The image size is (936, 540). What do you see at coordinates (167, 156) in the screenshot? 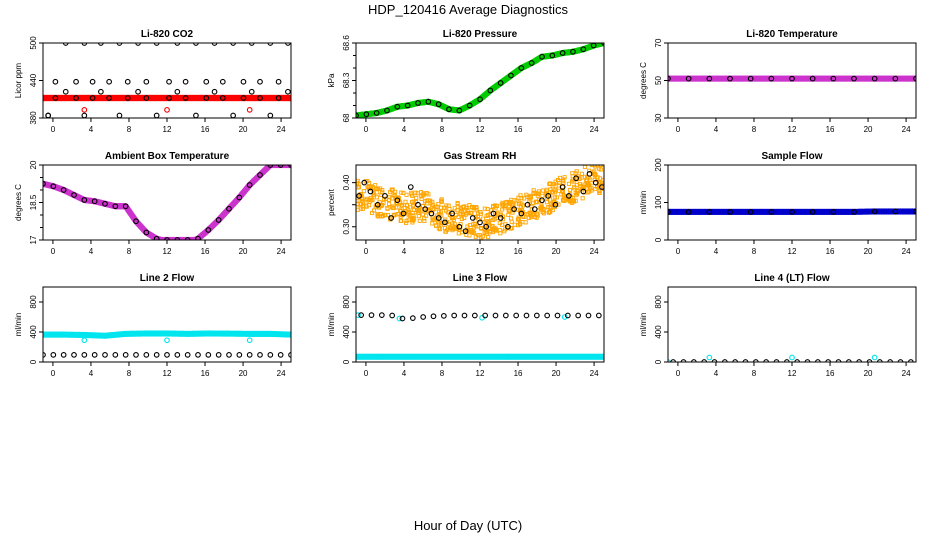
I see `panel-title: Ambient Box Temperature` at bounding box center [167, 156].